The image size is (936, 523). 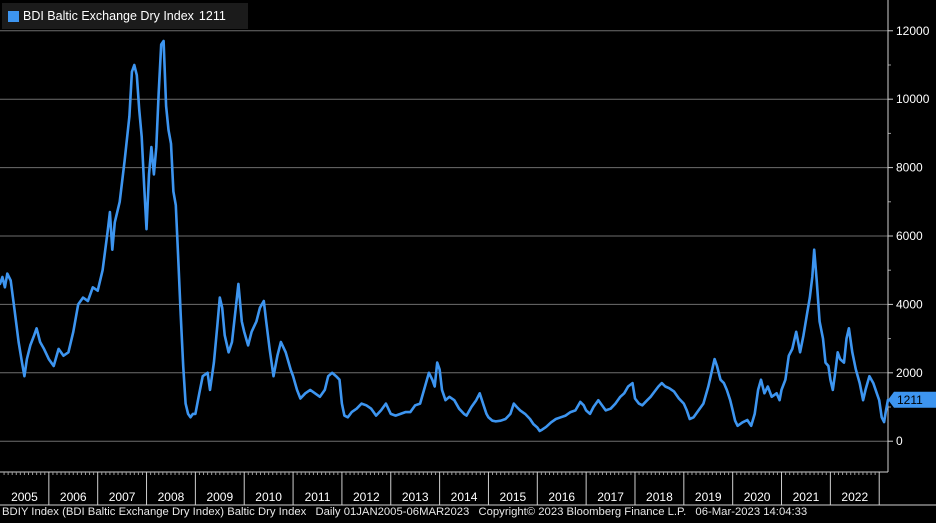 What do you see at coordinates (913, 99) in the screenshot?
I see `y-tick-label: 10000` at bounding box center [913, 99].